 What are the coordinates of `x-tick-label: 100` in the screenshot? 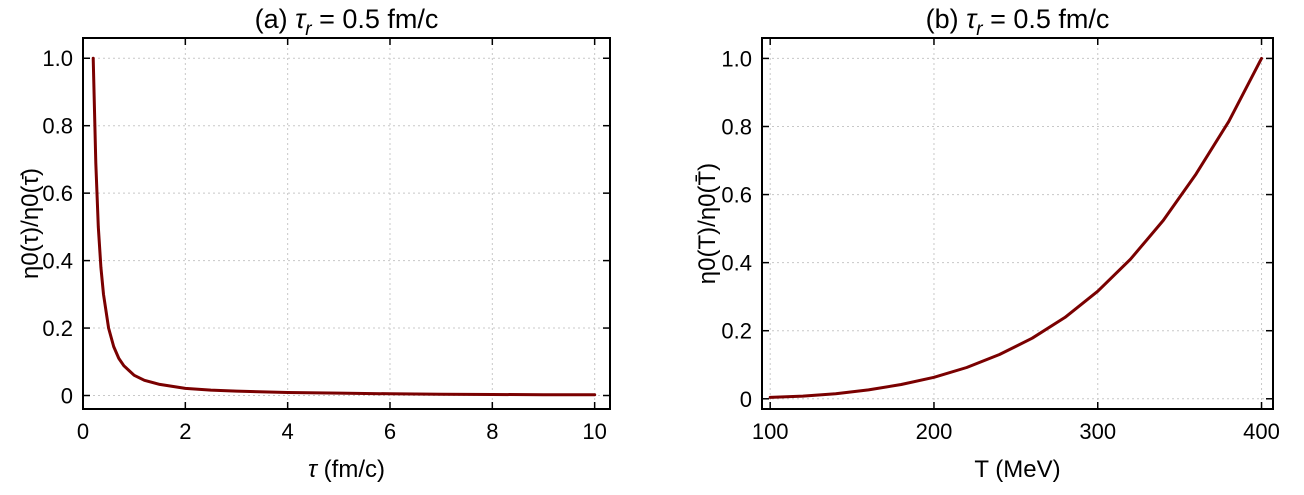 It's located at (770, 431).